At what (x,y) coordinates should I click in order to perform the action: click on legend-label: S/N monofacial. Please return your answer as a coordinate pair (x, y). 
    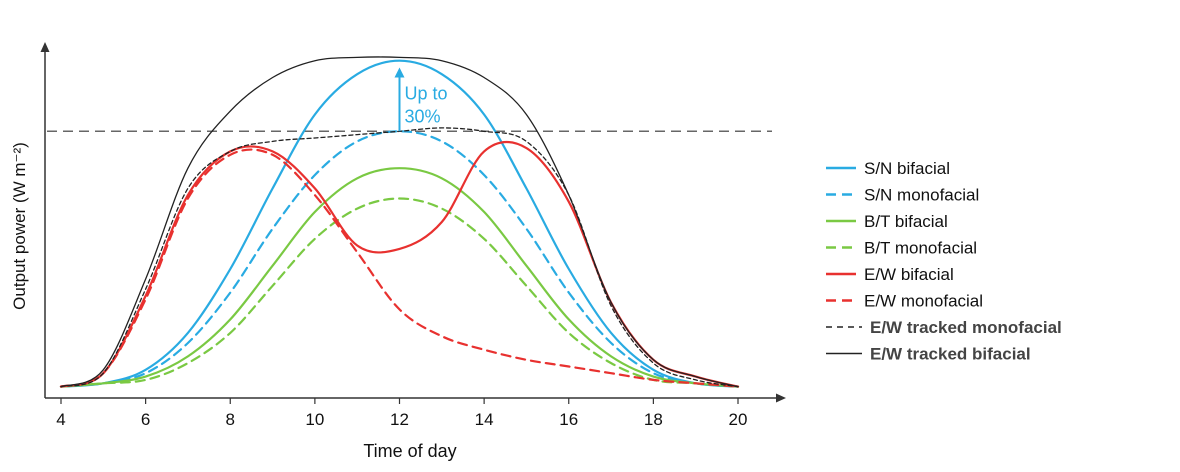
    Looking at the image, I should click on (921, 195).